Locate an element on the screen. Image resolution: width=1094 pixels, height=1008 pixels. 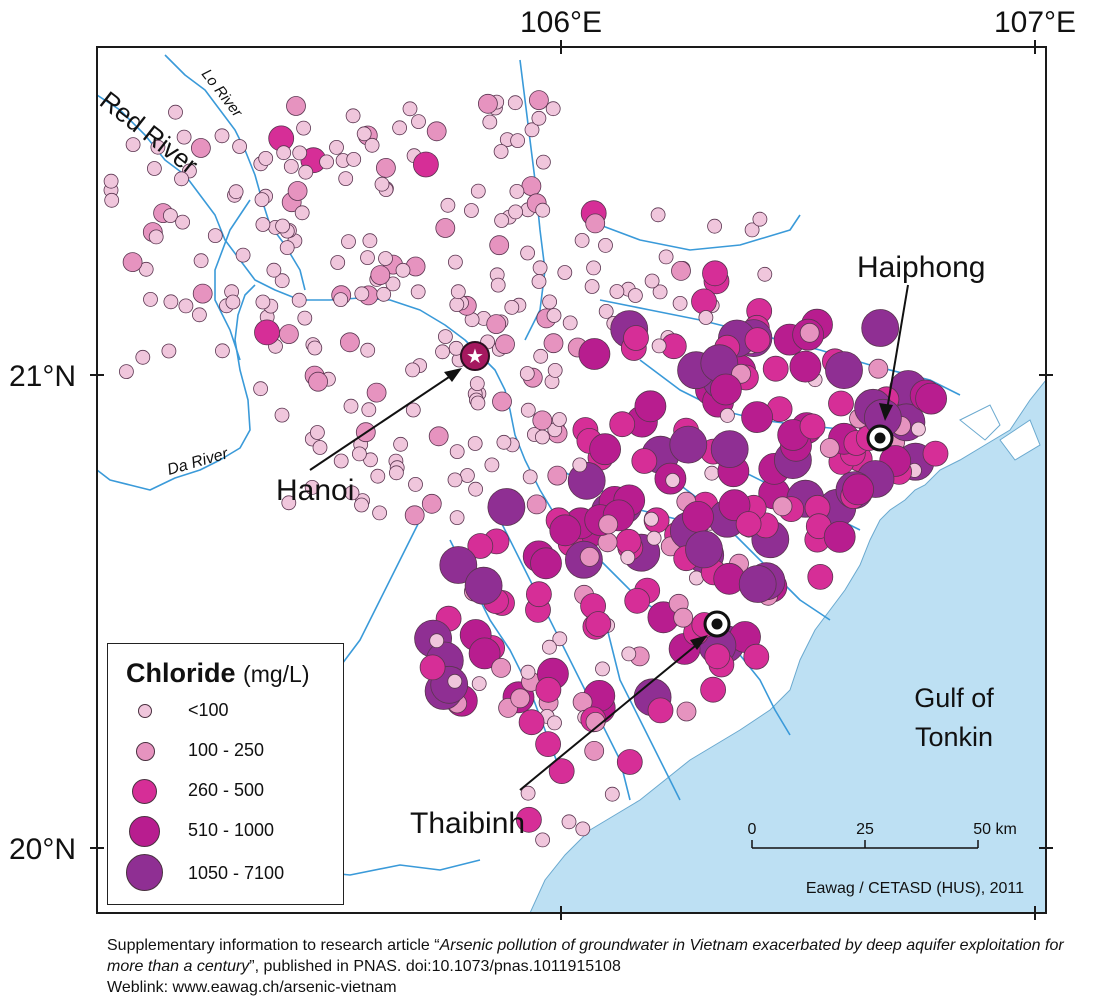
arrow-head-icon is located at coordinates (886, 412).